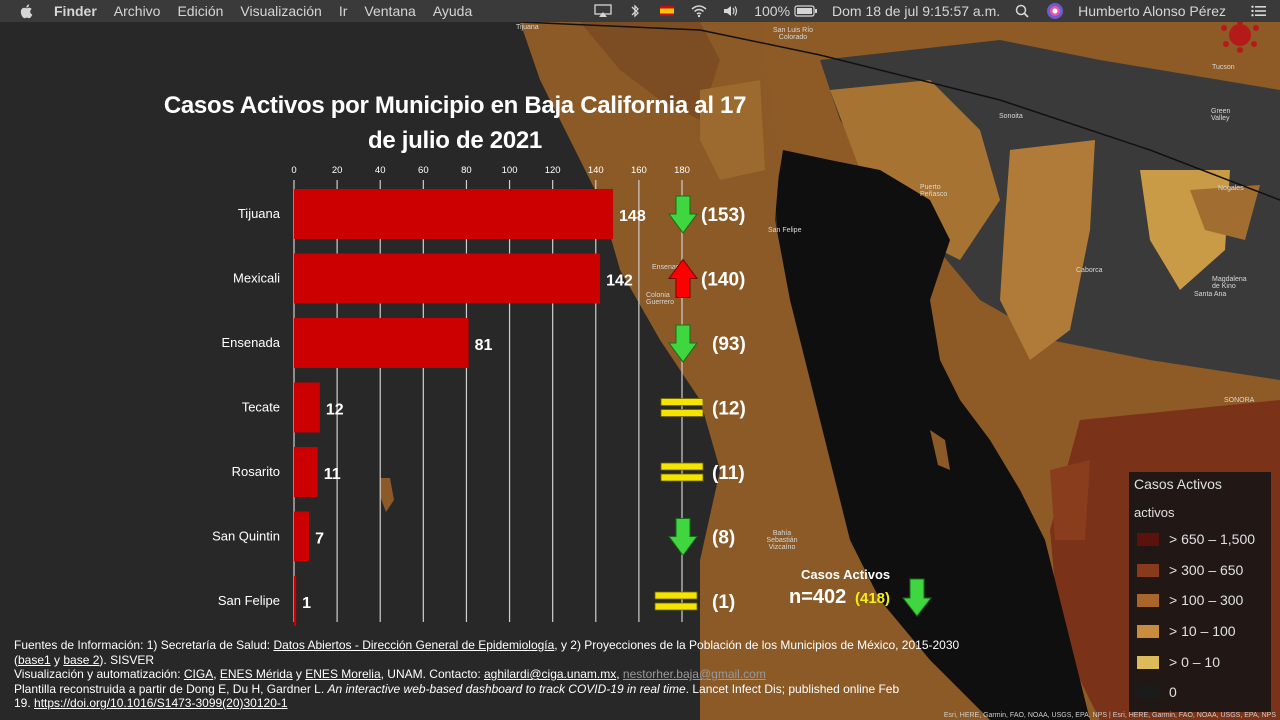 Image resolution: width=1280 pixels, height=720 pixels. What do you see at coordinates (603, 11) in the screenshot?
I see `airplay-icon` at bounding box center [603, 11].